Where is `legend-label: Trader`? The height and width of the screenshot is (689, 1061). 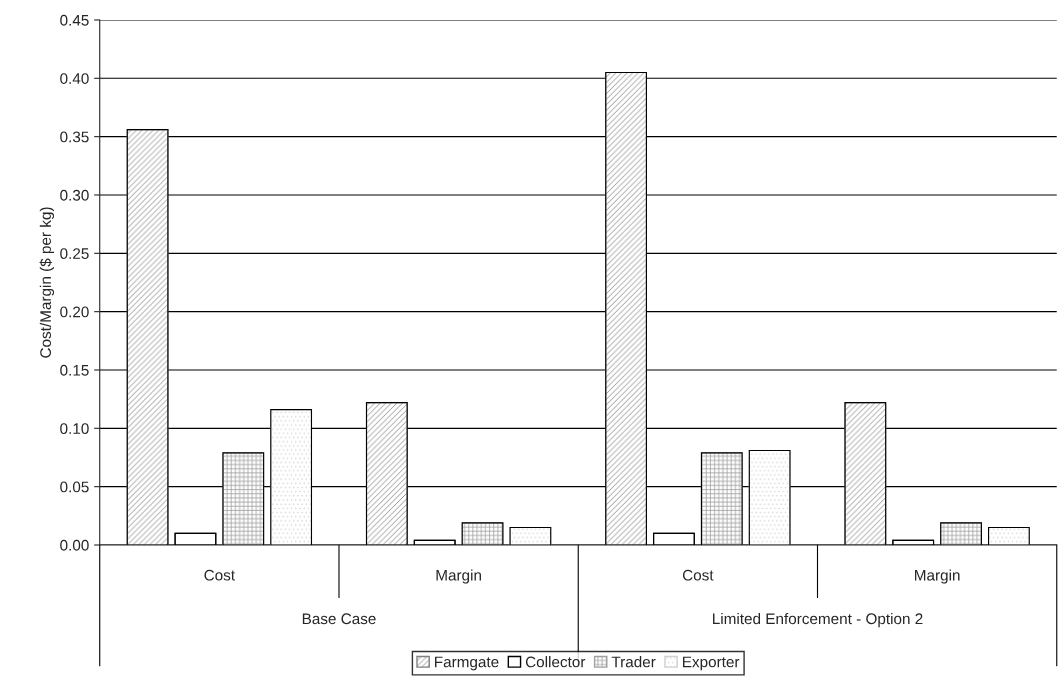
legend-label: Trader is located at coordinates (633, 662).